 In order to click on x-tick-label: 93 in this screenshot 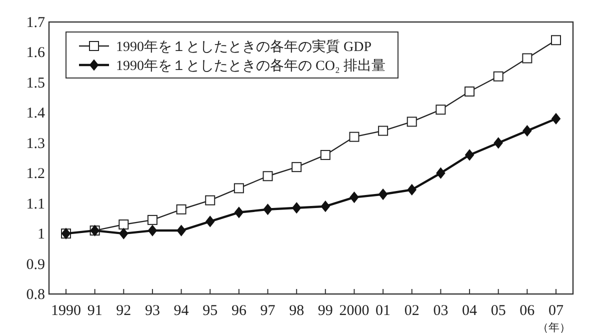, I will do `click(152, 311)`.